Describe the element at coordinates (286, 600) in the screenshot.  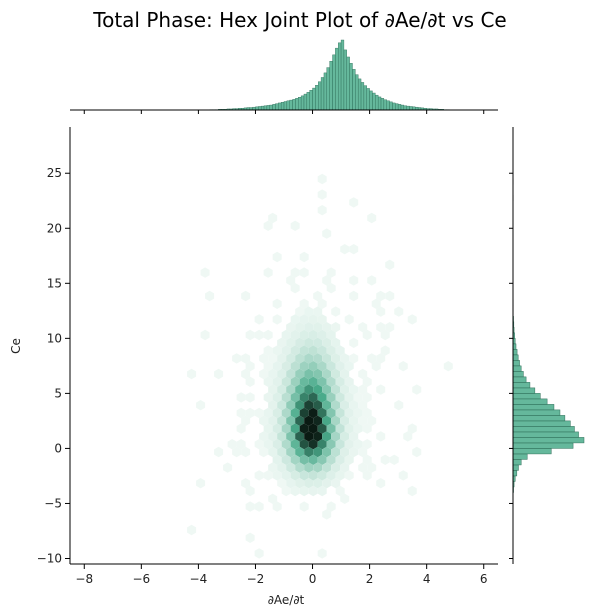
I see `x-axis-label: ∂Ae/∂t` at that location.